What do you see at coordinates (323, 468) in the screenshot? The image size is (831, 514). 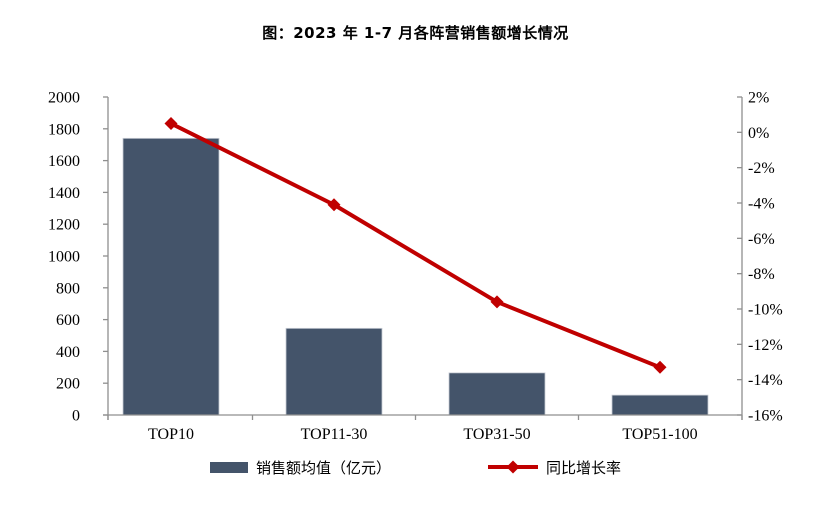 I see `legend-label-bar-series: 销售额均值（亿元）` at bounding box center [323, 468].